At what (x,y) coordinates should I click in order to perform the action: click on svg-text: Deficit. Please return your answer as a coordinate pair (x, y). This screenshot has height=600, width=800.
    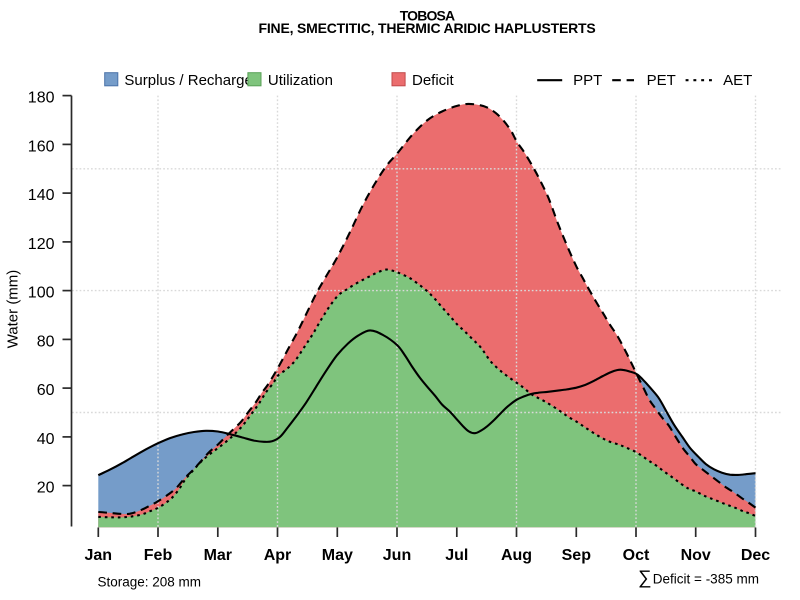
    Looking at the image, I should click on (433, 80).